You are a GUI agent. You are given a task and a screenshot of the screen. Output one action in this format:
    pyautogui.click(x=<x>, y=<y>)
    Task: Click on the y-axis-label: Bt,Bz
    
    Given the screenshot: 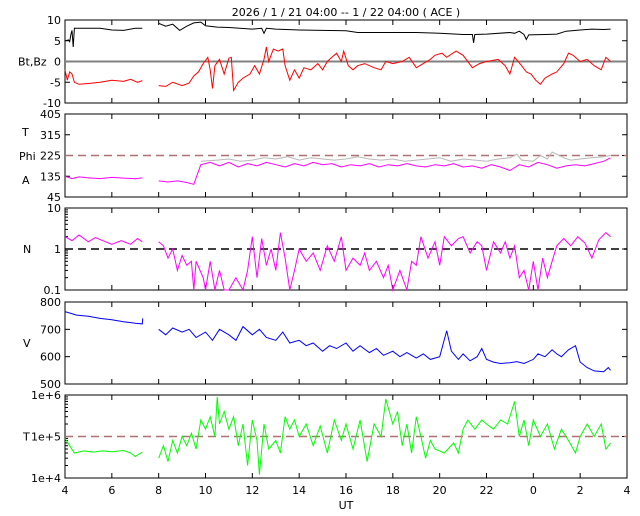 What is the action you would take?
    pyautogui.click(x=32, y=62)
    